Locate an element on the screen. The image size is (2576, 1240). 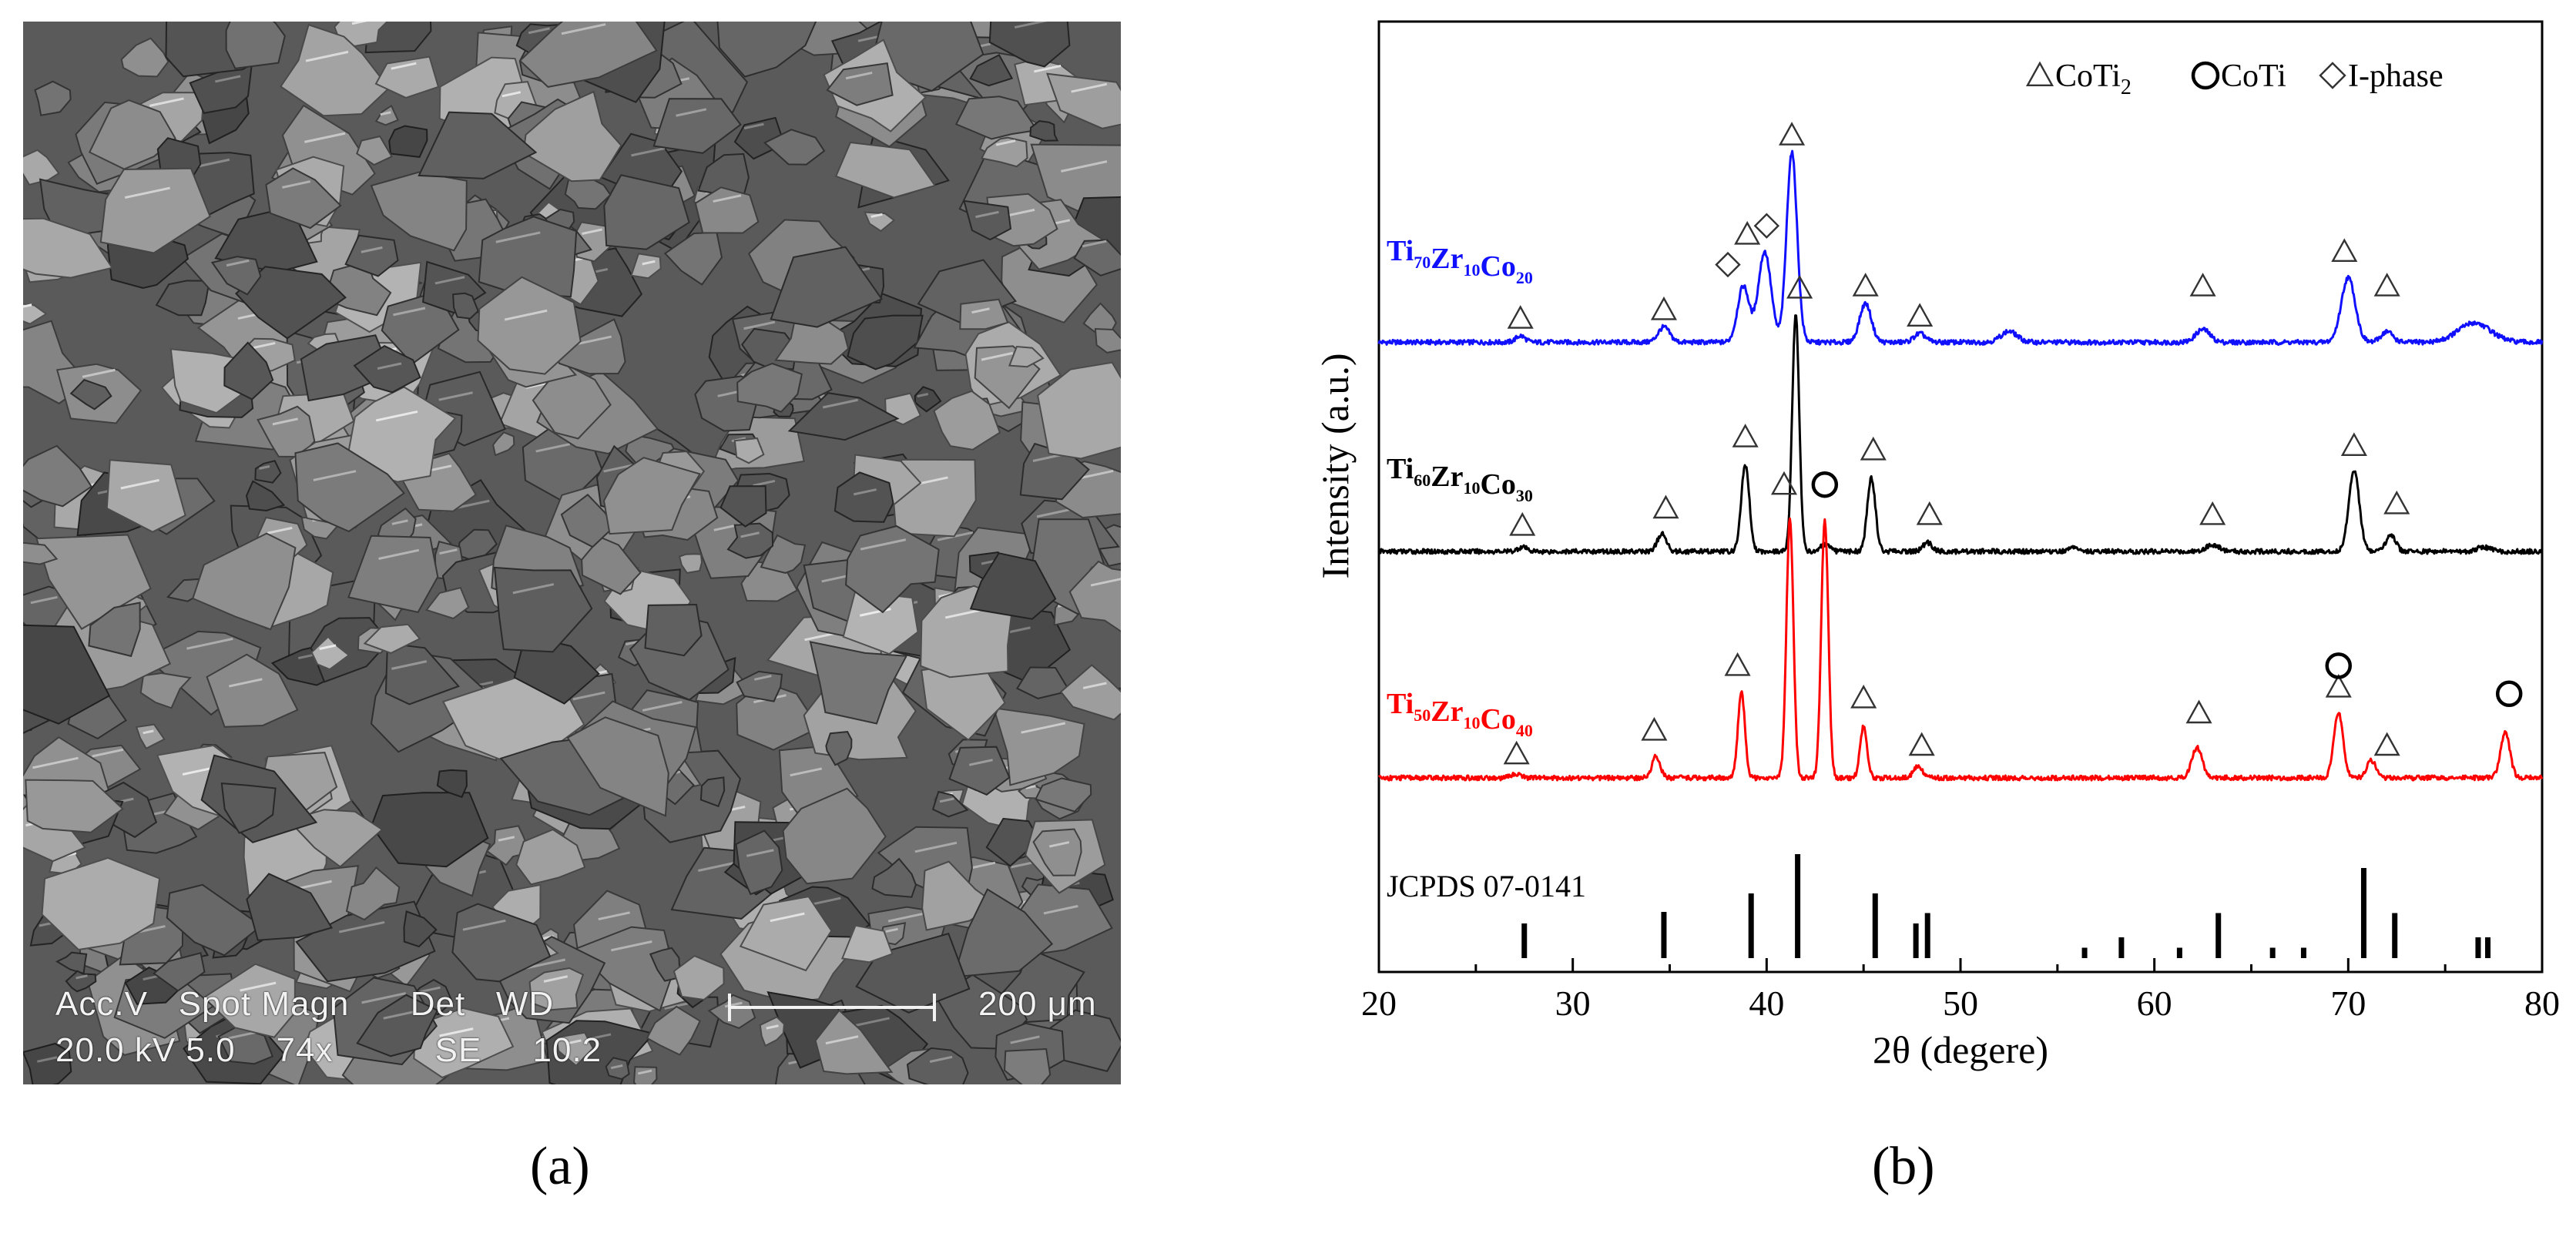
x-tick-label: 30 is located at coordinates (1573, 1003).